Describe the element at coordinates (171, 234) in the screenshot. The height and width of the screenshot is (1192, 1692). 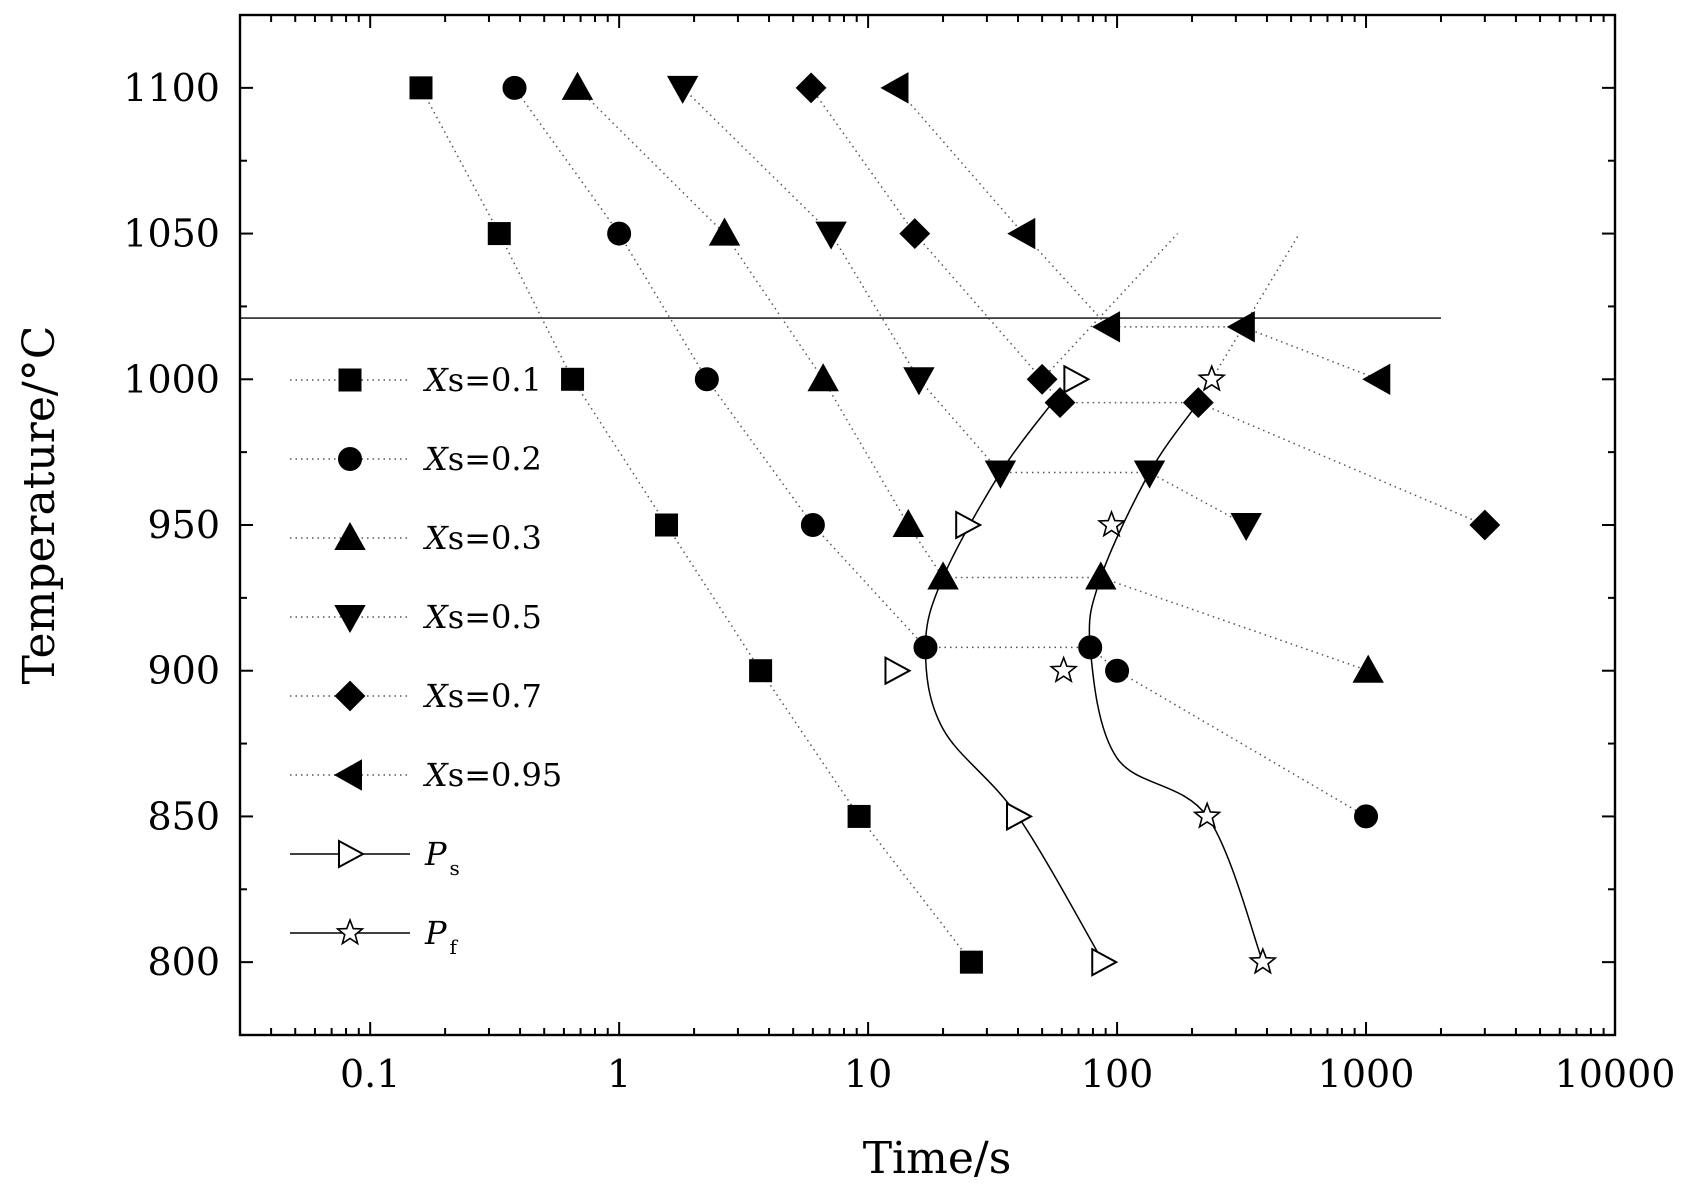
I see `y-tick-label: 1050` at that location.